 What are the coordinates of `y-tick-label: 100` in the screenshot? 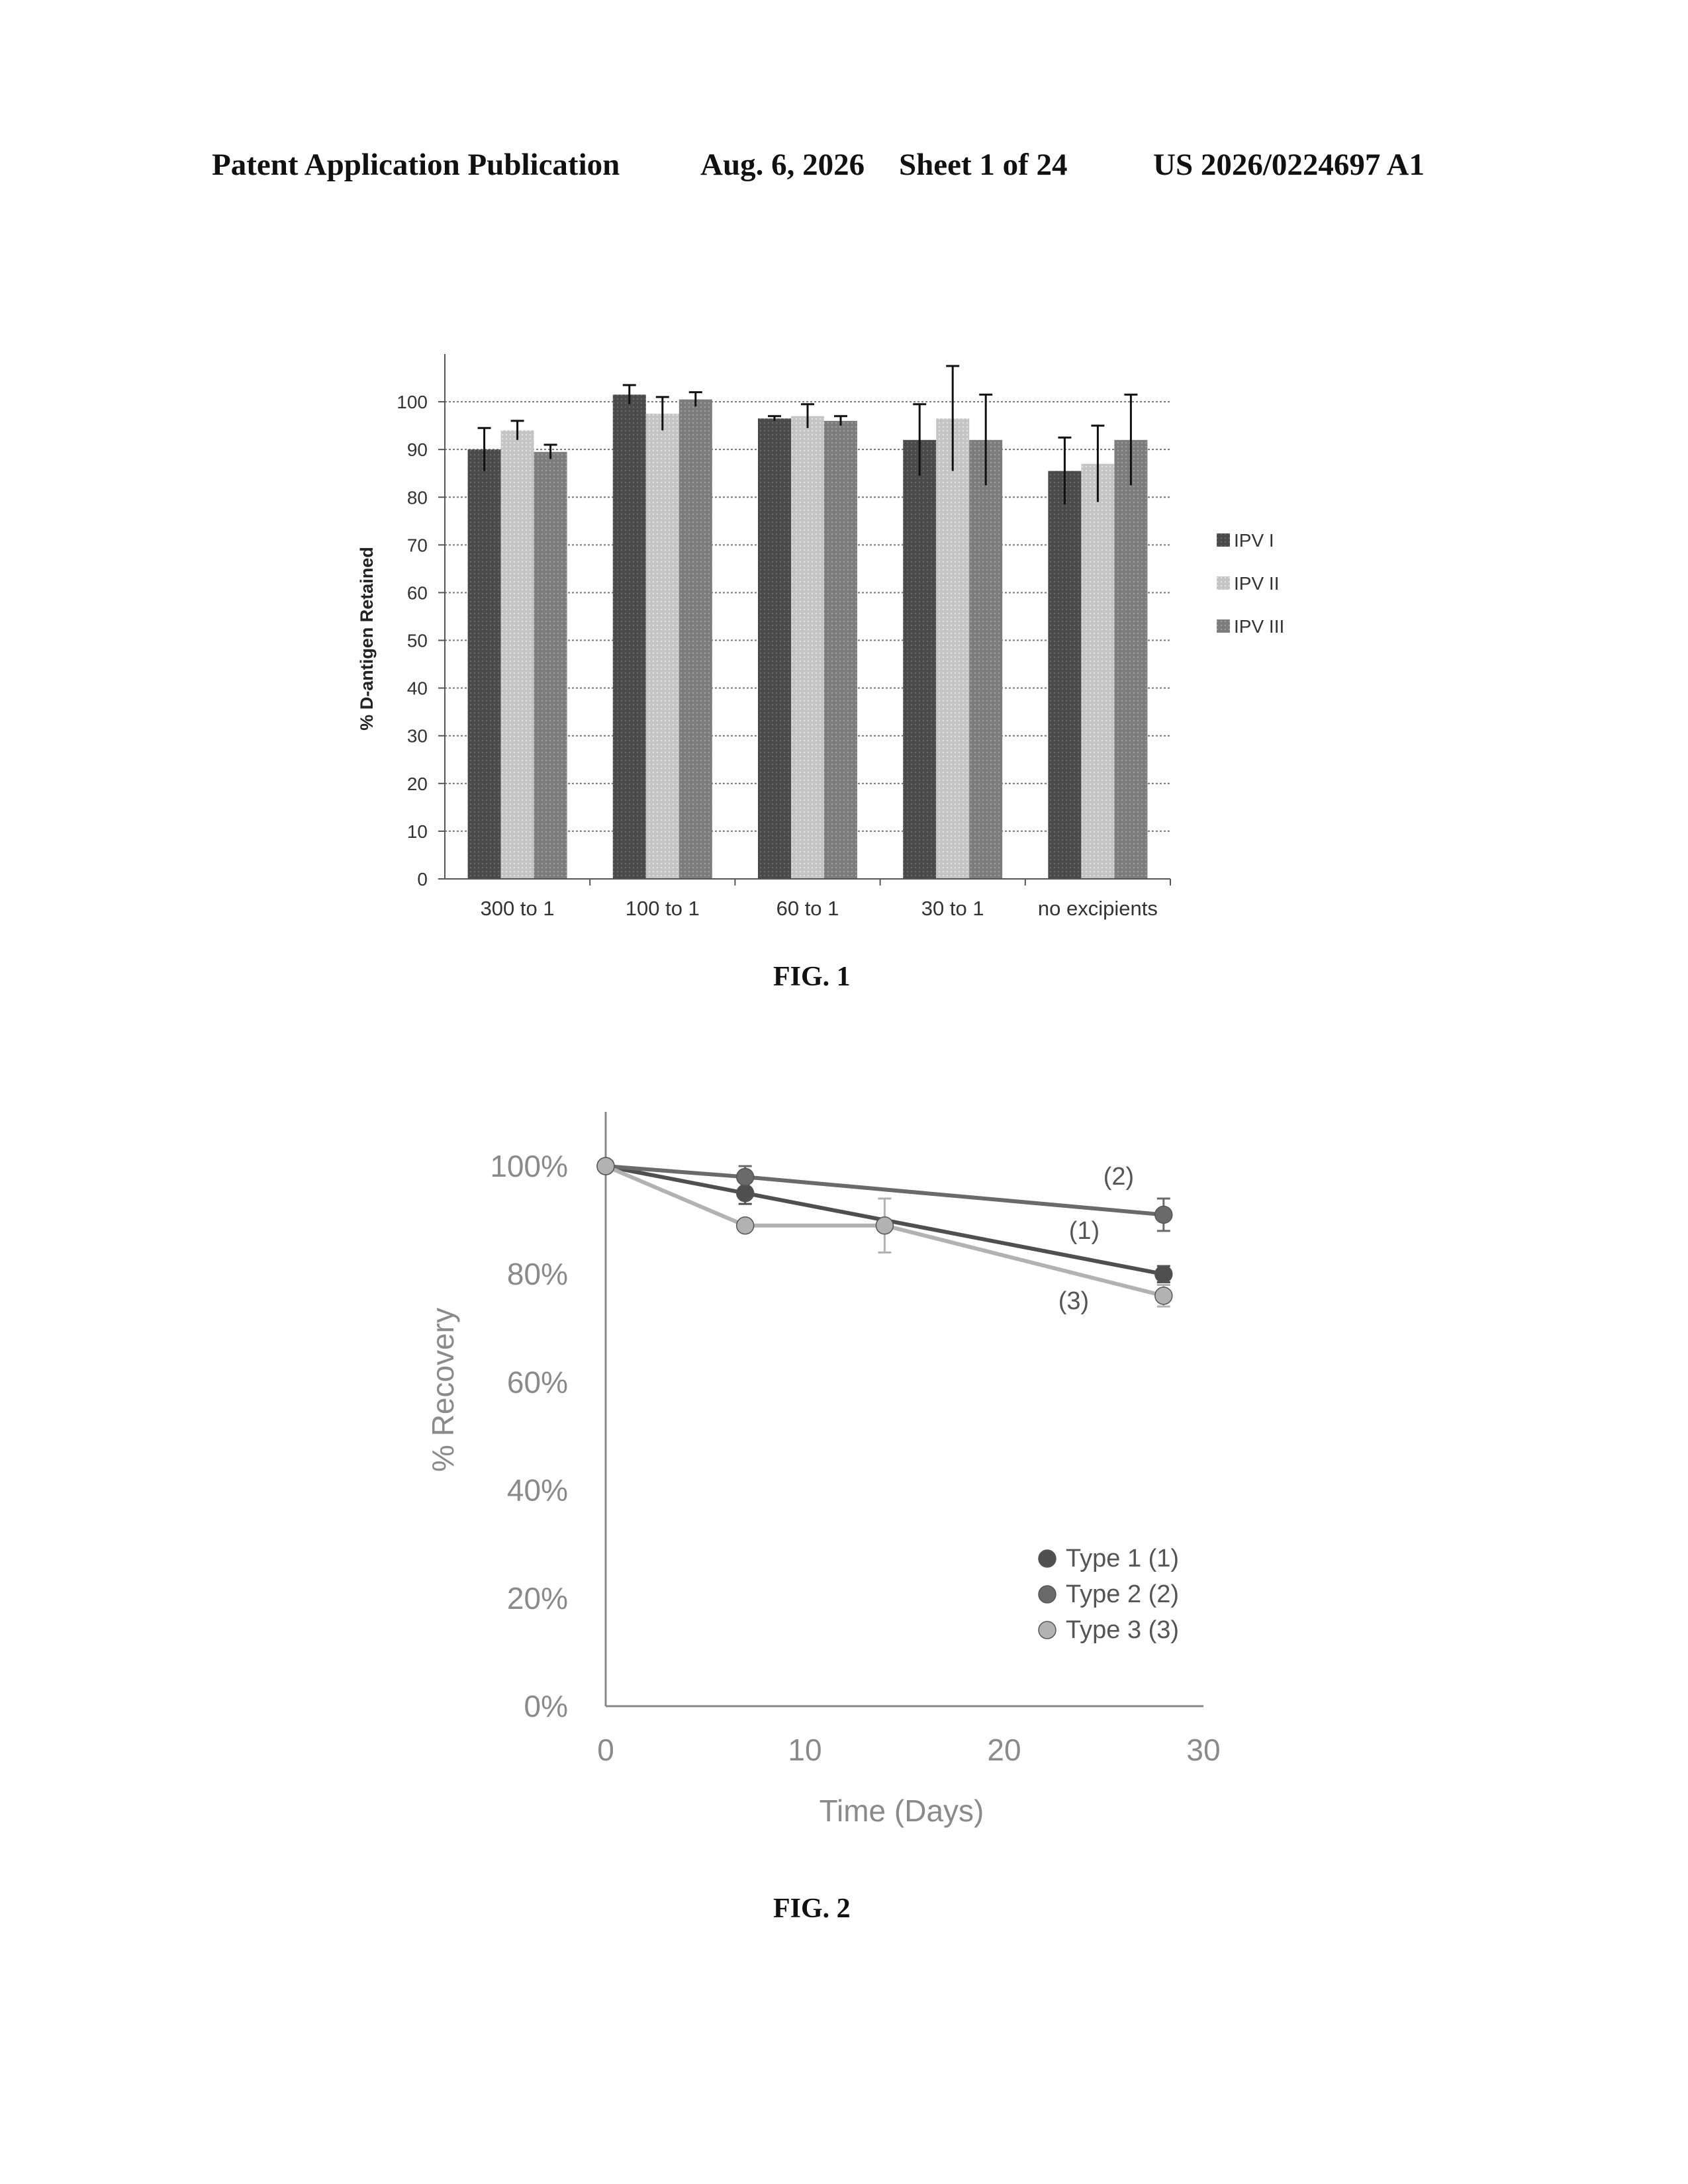 It's located at (412, 402).